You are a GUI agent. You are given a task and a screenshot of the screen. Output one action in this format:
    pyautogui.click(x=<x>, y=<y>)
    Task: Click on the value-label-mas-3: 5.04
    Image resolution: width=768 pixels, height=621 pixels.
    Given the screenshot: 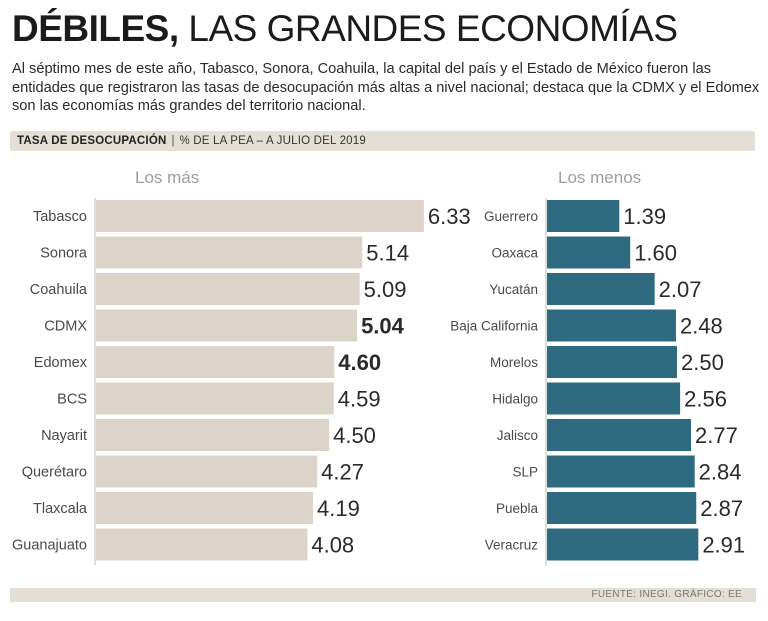 What is the action you would take?
    pyautogui.click(x=383, y=326)
    